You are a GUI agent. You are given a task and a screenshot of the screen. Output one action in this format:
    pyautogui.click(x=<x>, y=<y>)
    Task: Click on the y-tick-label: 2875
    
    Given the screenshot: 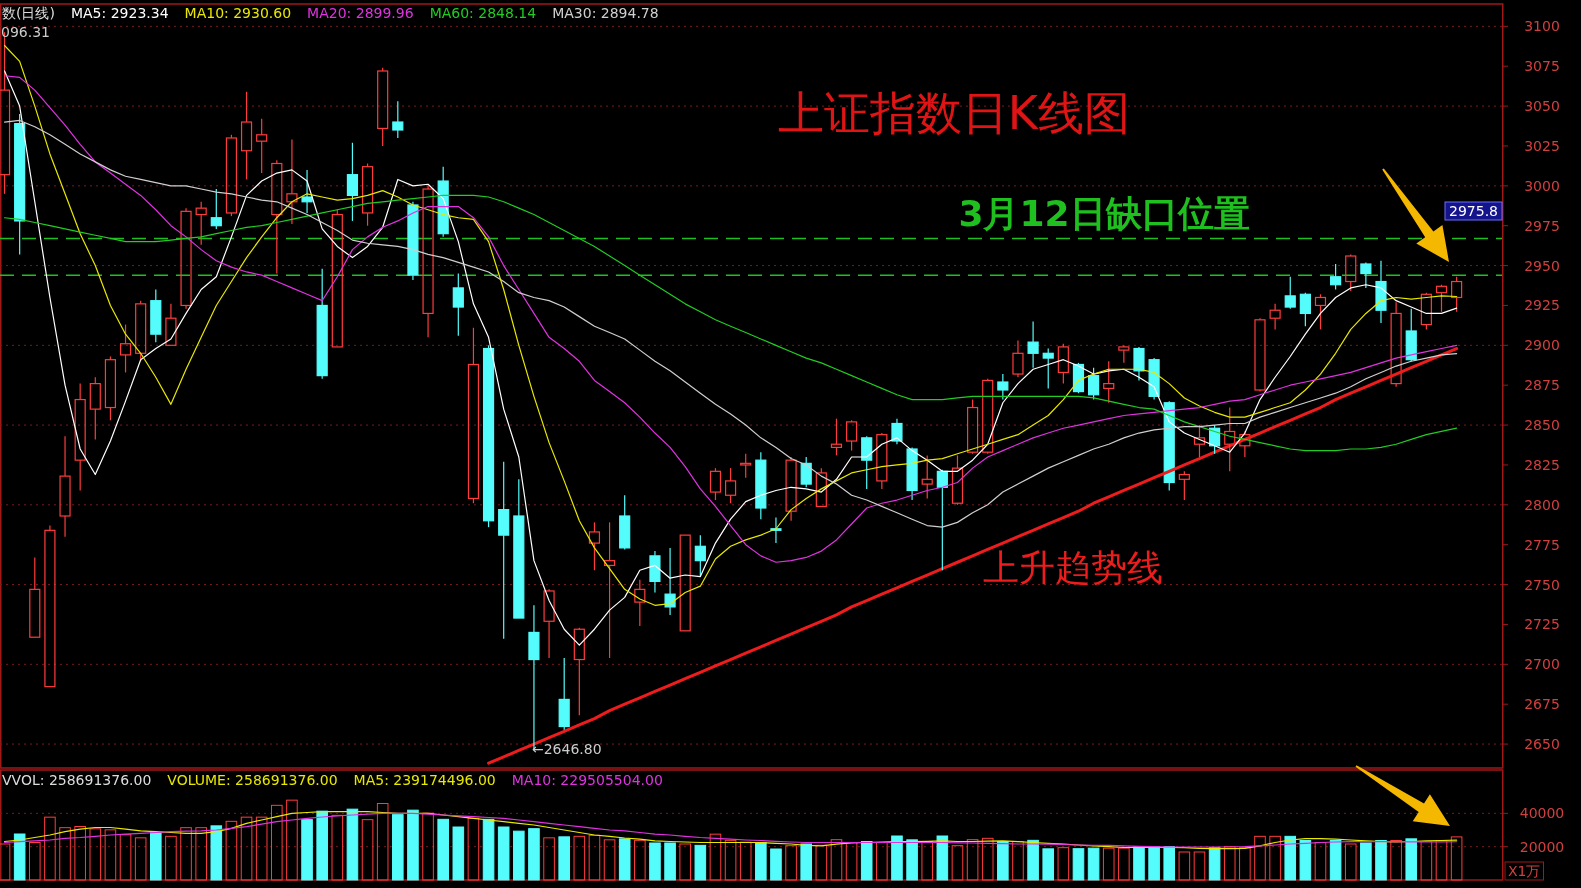 What is the action you would take?
    pyautogui.click(x=1542, y=385)
    